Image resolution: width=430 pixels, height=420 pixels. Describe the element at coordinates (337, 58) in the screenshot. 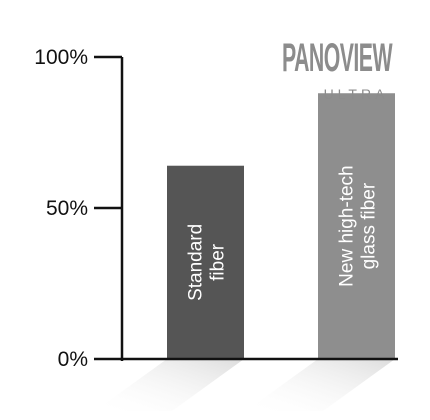

I see `logo-brand: PANOVIEW` at that location.